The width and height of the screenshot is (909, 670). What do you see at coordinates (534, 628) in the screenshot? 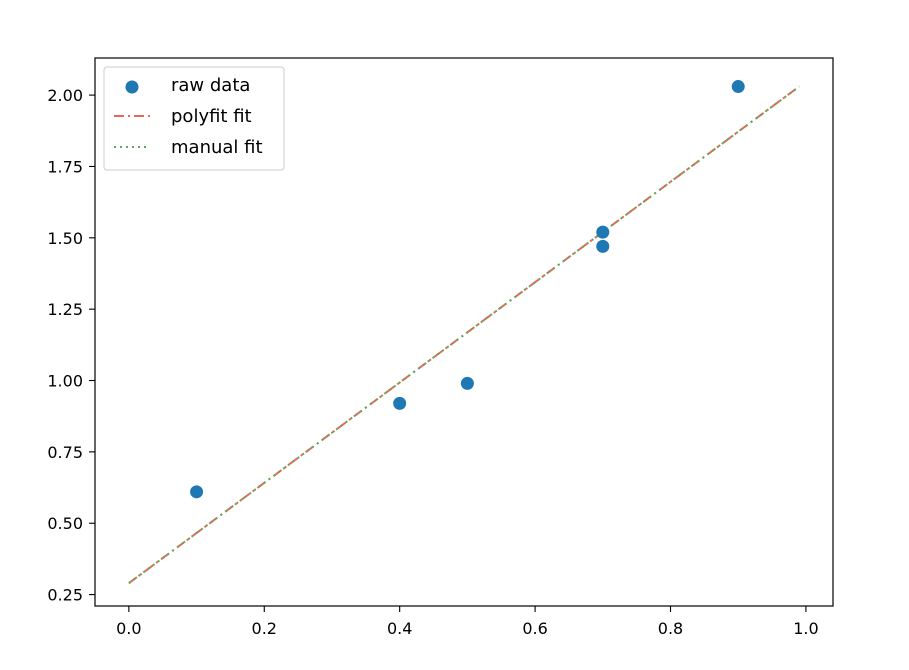
I see `x-tick-label: 0.6` at bounding box center [534, 628].